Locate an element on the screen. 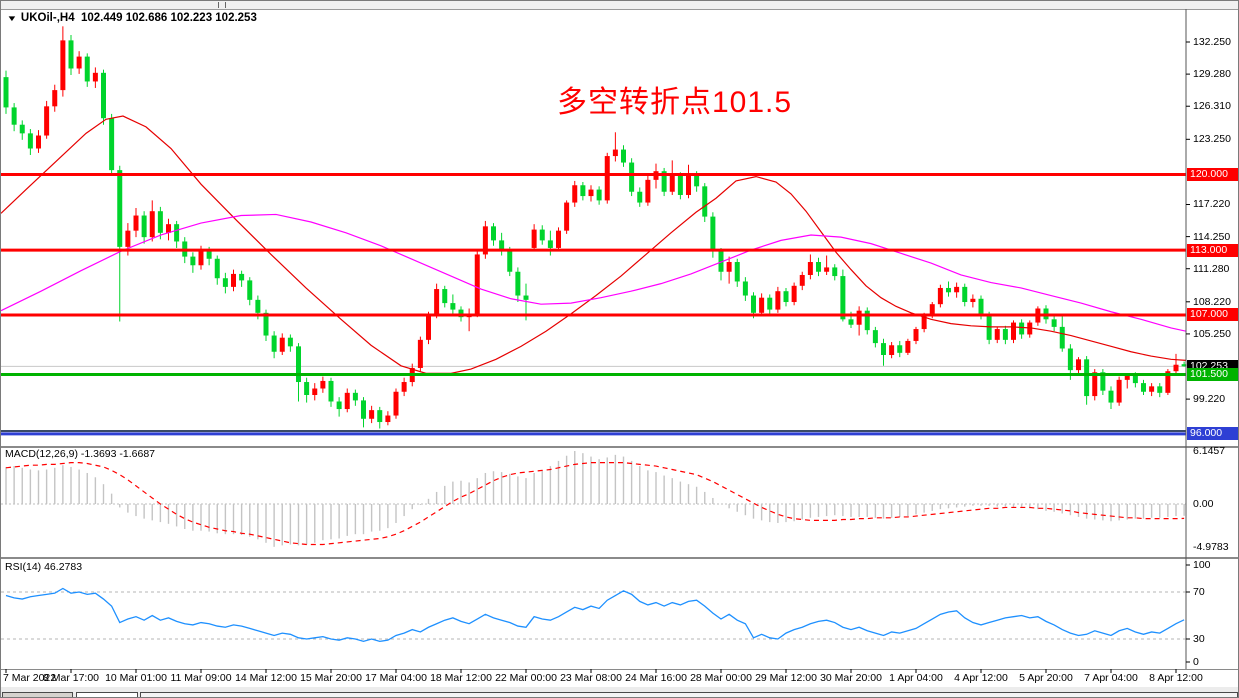  time-axis-label: 29 Mar 12:00 is located at coordinates (786, 678).